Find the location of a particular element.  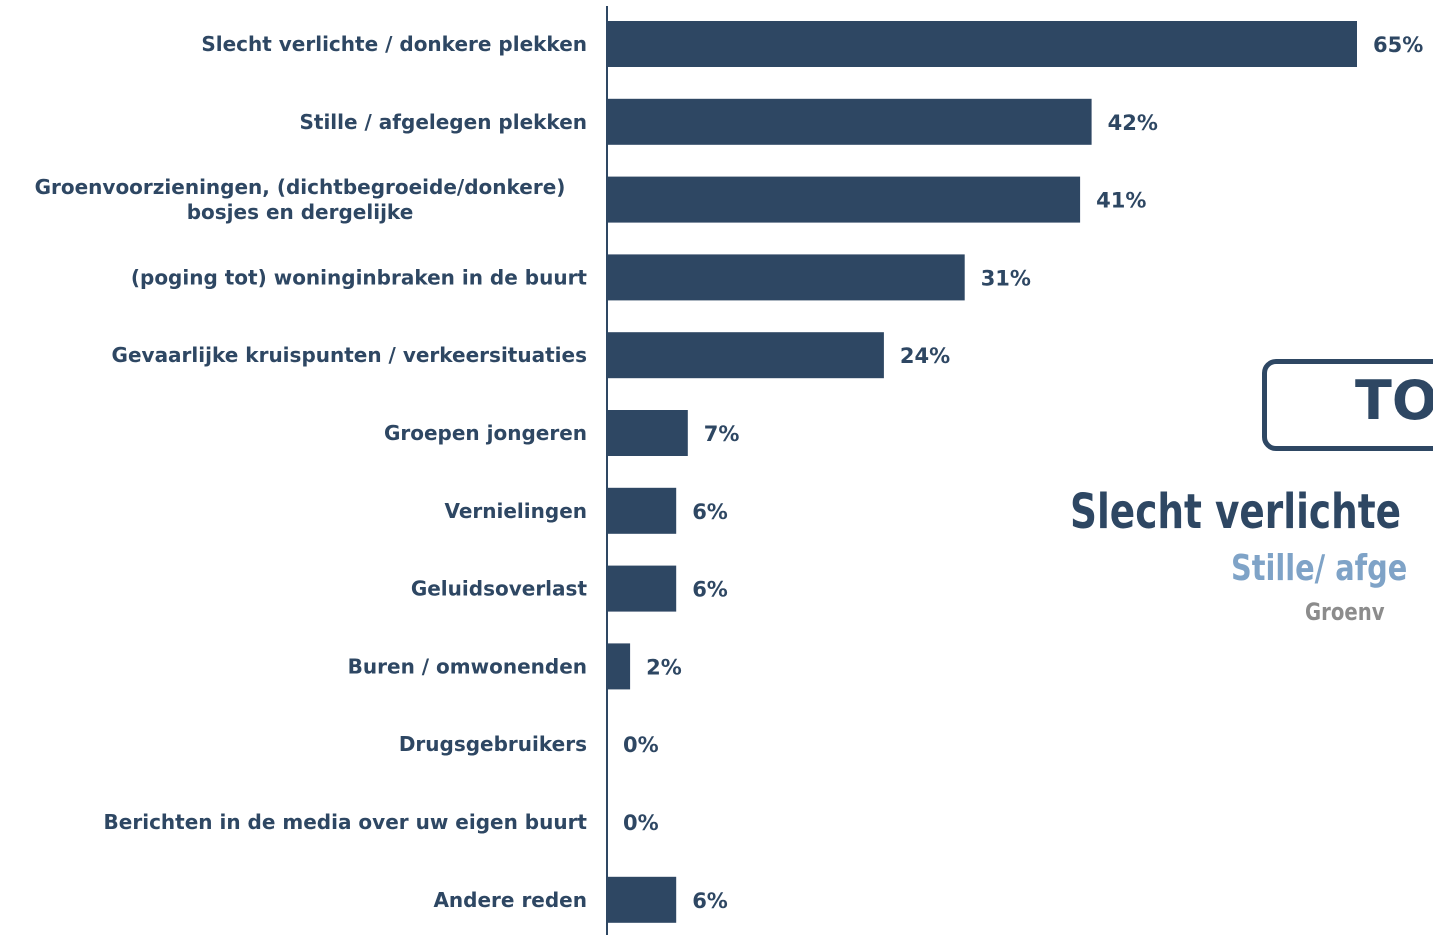

category-label-0: Slecht verlichte / donkere plekken is located at coordinates (394, 44).